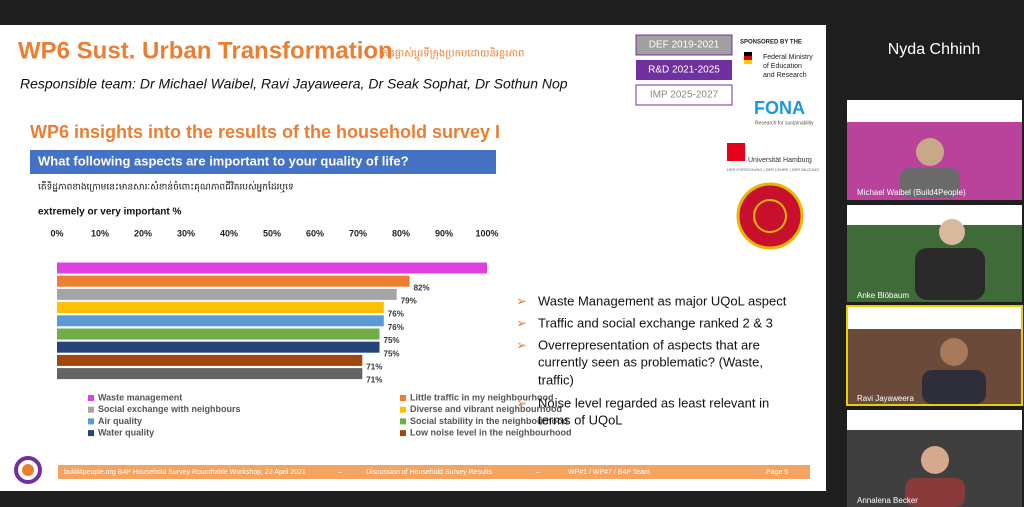 This screenshot has height=507, width=1024. I want to click on fona: FONA, so click(779, 108).